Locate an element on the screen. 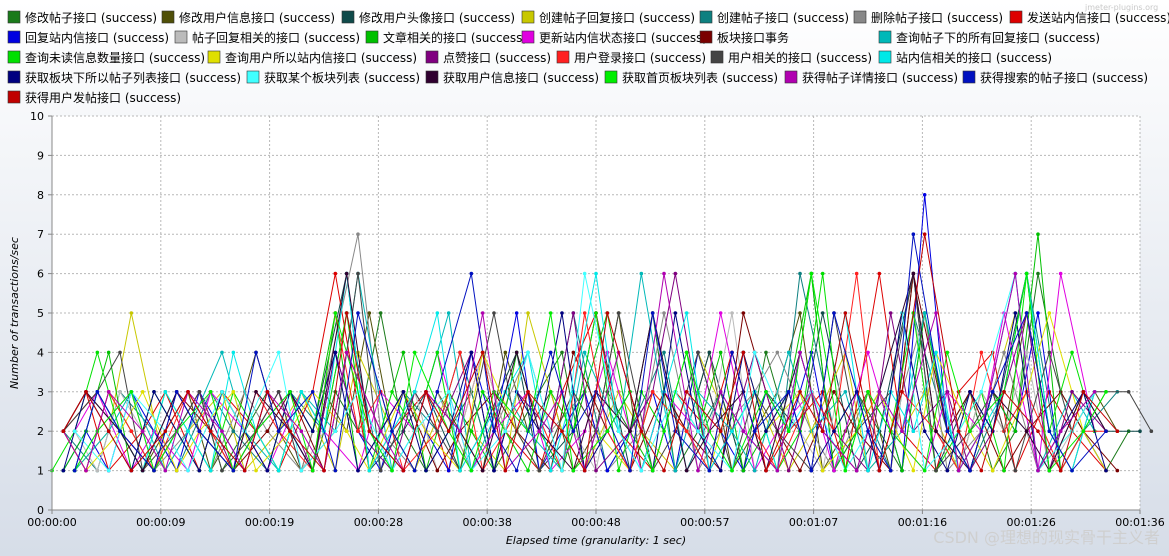 This screenshot has height=556, width=1169. legend-item: 获取板块下所以帖子列表接口 (success) is located at coordinates (124, 77).